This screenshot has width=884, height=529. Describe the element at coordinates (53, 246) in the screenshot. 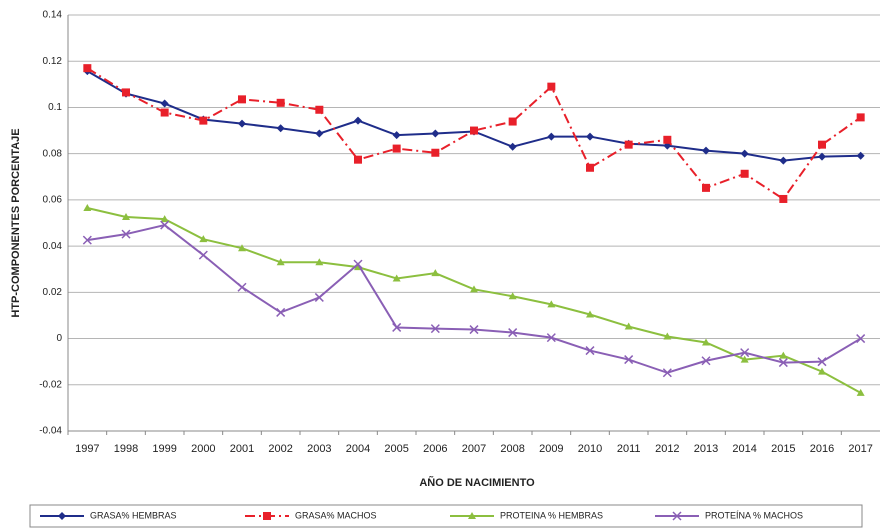

I see `y-tick-label: 0.04` at that location.